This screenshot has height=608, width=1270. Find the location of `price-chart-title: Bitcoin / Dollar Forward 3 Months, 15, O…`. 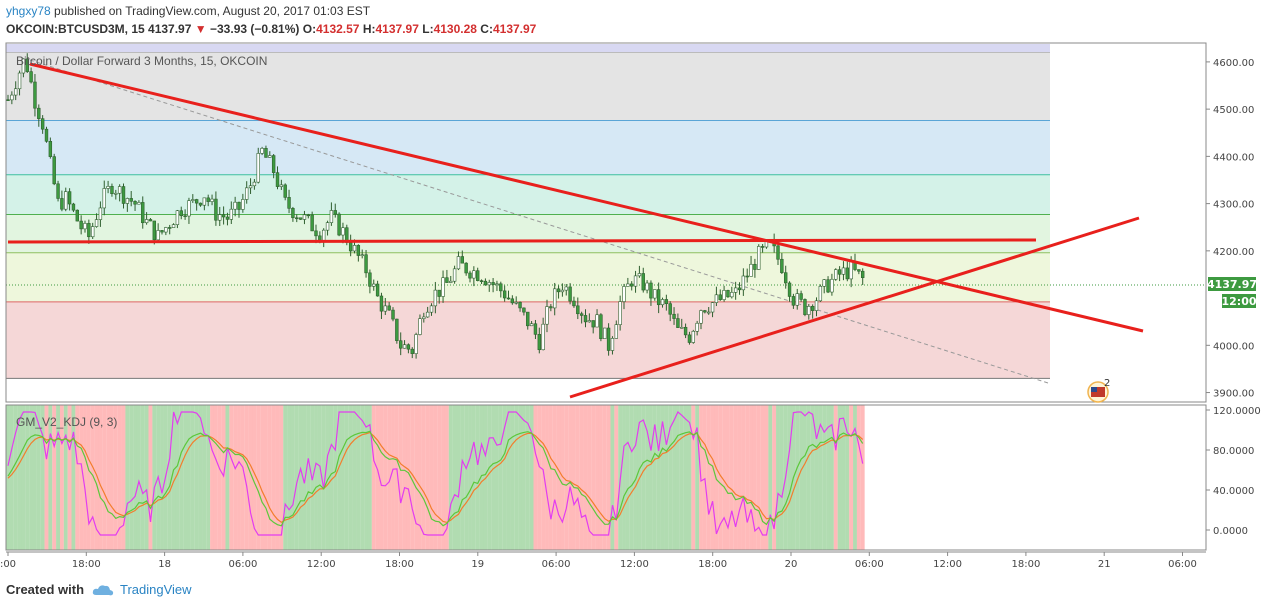

price-chart-title: Bitcoin / Dollar Forward 3 Months, 15, O… is located at coordinates (141, 61).